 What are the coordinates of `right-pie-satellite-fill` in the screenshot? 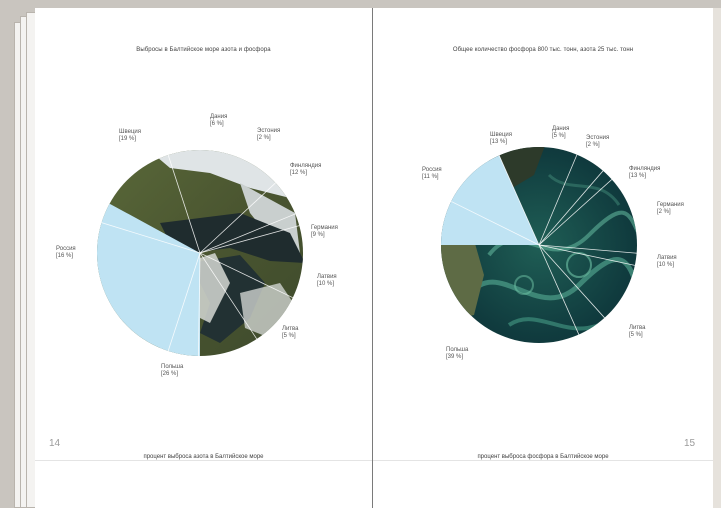 It's located at (539, 245).